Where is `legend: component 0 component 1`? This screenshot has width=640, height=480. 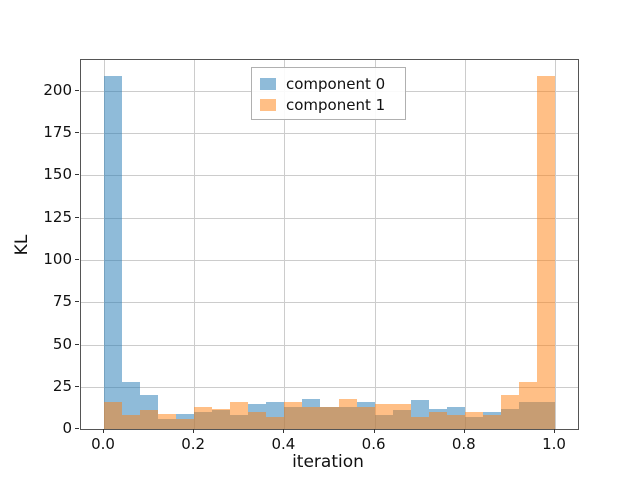 legend: component 0 component 1 is located at coordinates (328, 93).